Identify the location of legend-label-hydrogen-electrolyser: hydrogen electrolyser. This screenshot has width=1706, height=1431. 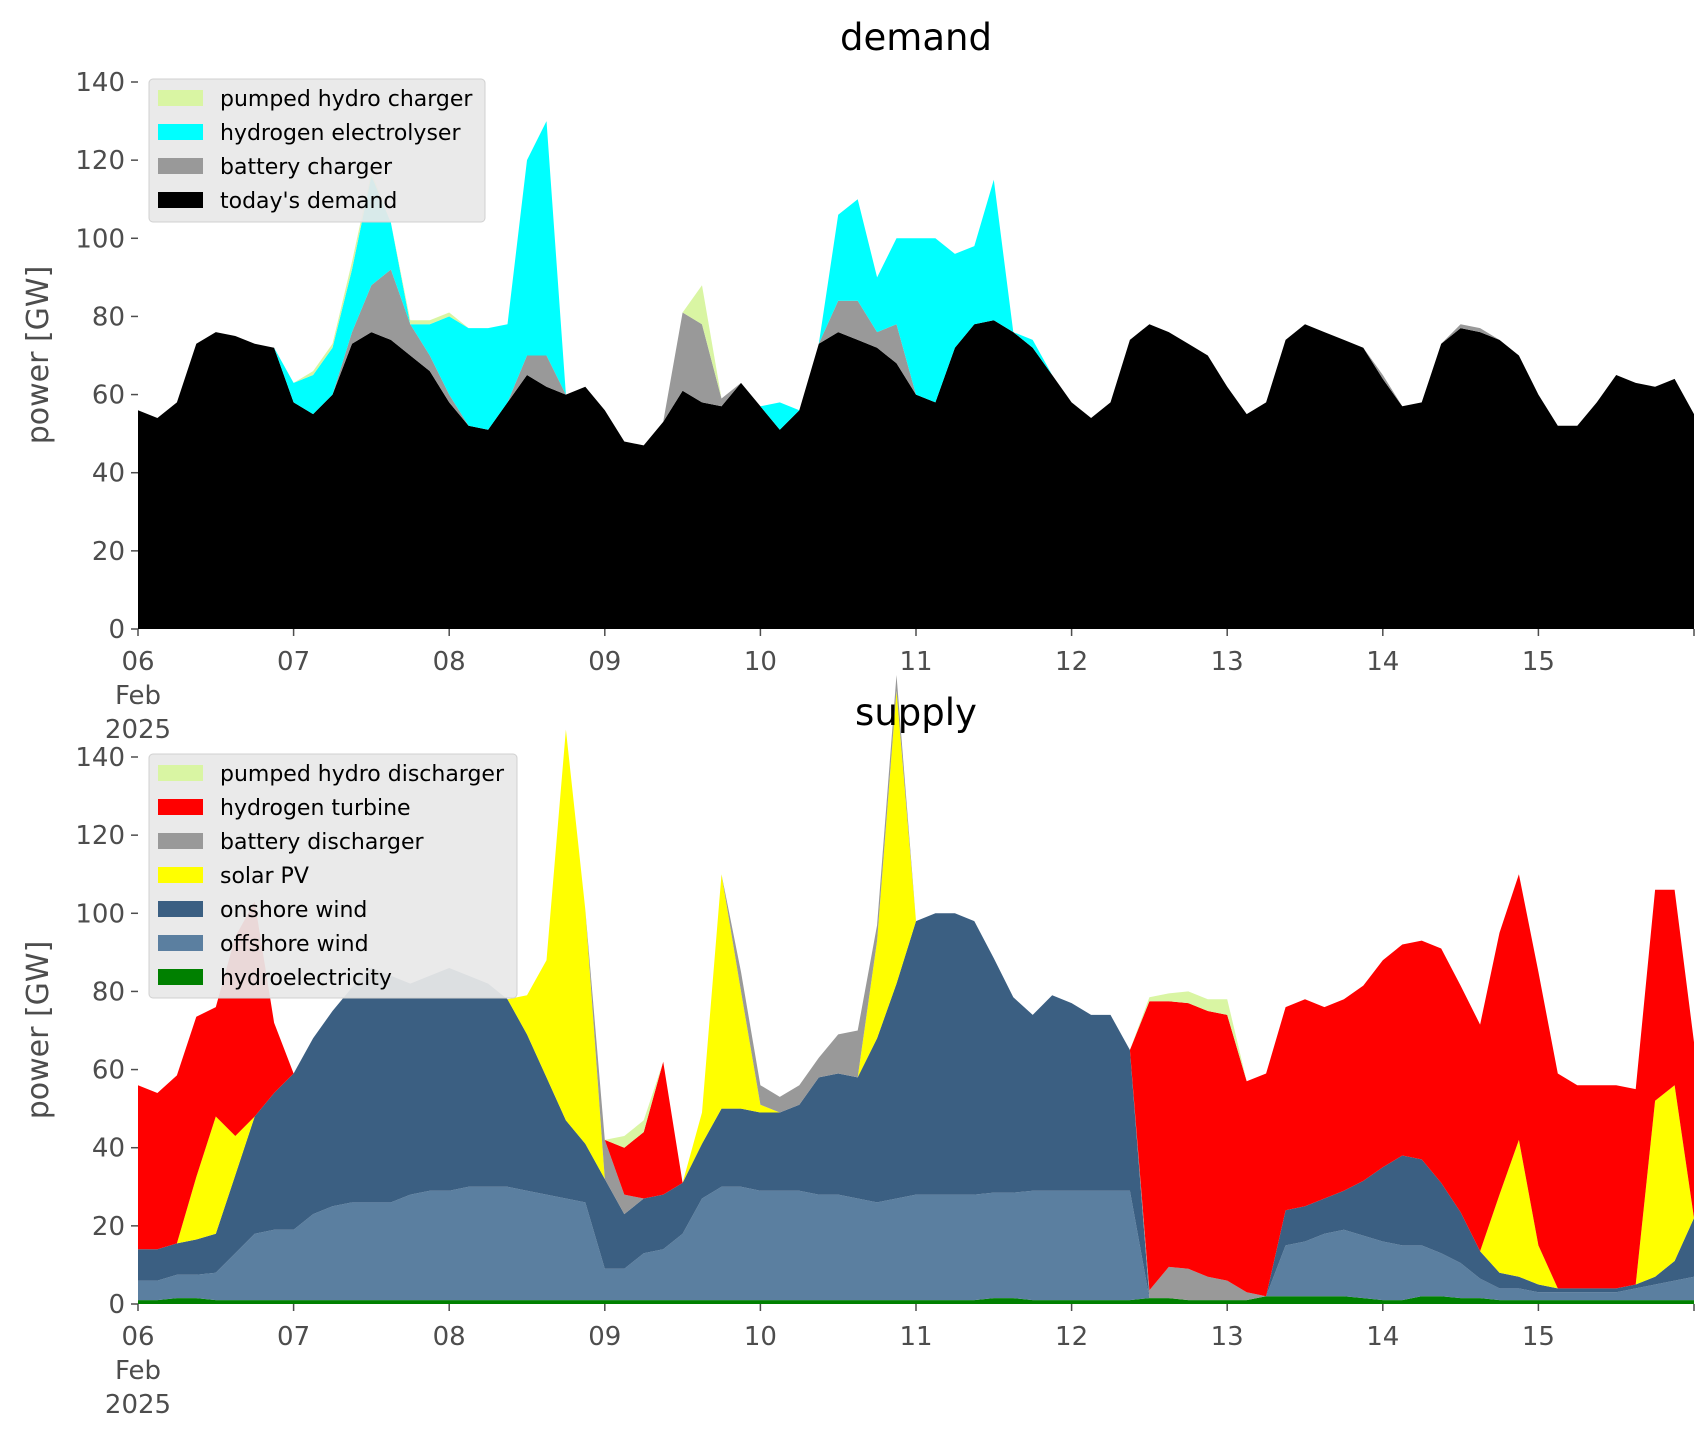
(340, 133).